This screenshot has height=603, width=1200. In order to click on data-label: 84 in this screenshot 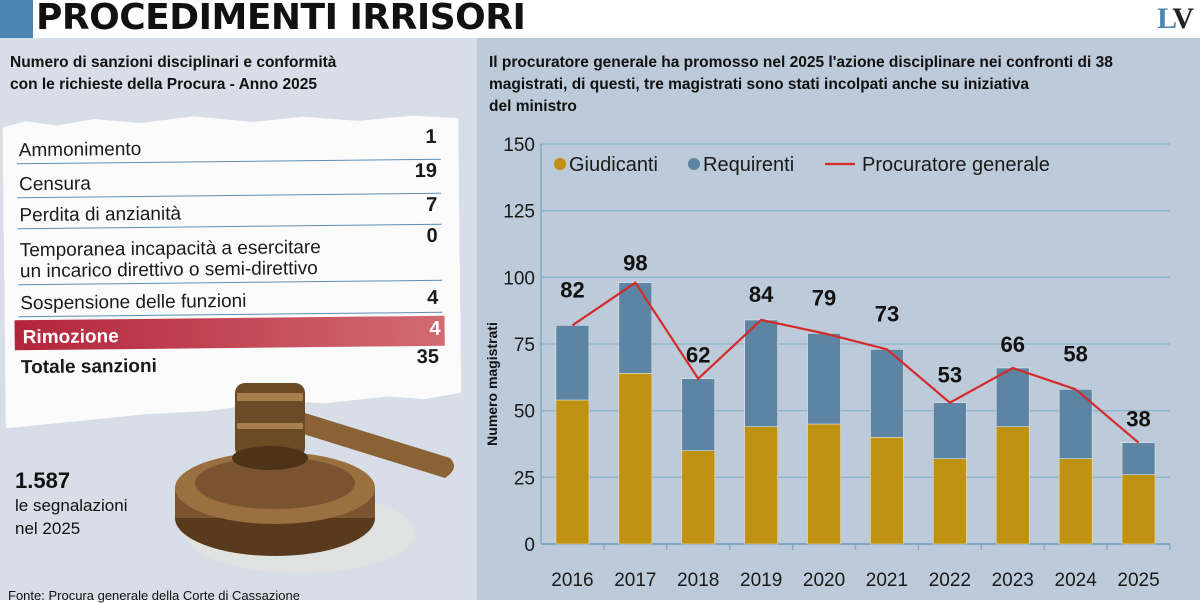, I will do `click(761, 294)`.